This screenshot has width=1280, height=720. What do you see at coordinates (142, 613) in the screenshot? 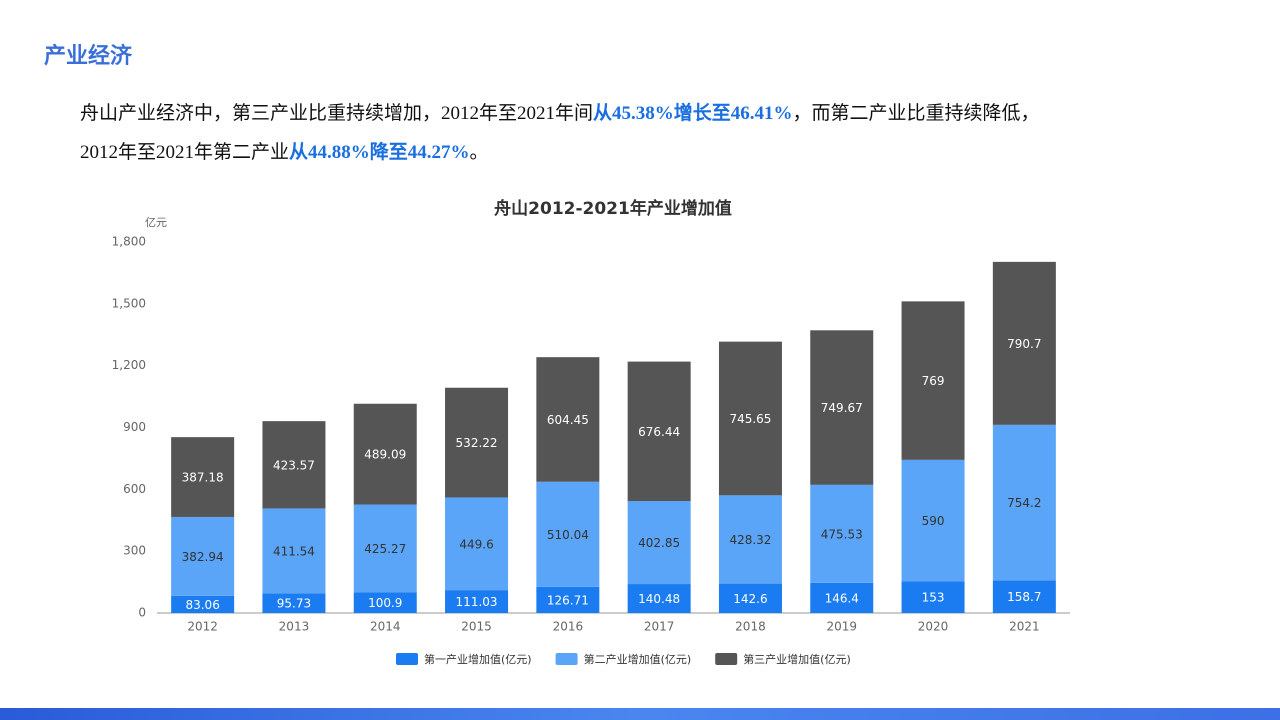
I see `y-tick-label: 0` at bounding box center [142, 613].